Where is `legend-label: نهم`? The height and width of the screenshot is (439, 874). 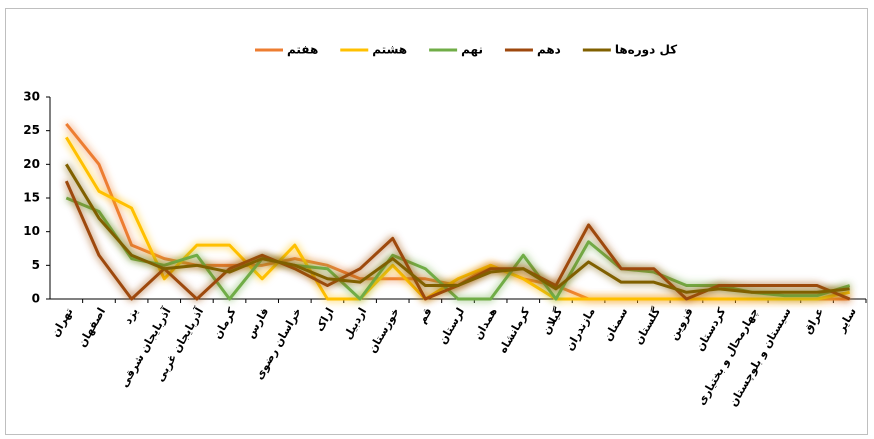
legend-label: نهم is located at coordinates (472, 50).